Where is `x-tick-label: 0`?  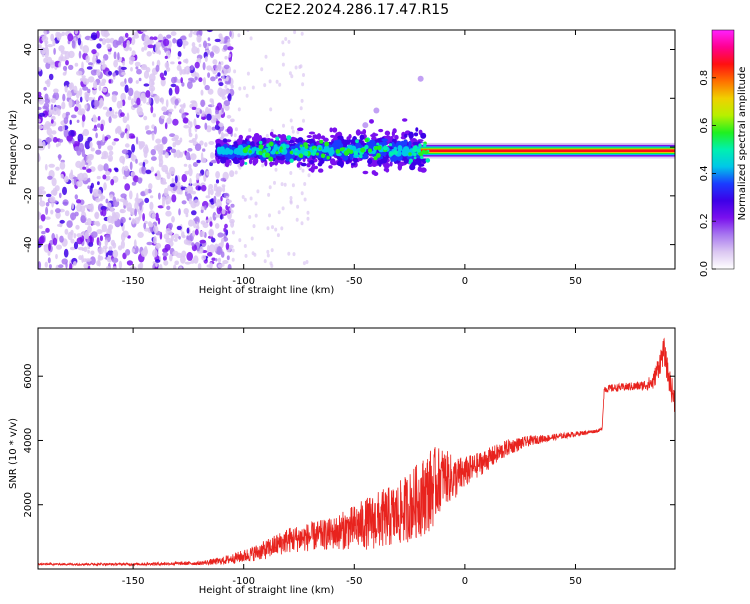 x-tick-label: 0 is located at coordinates (465, 281).